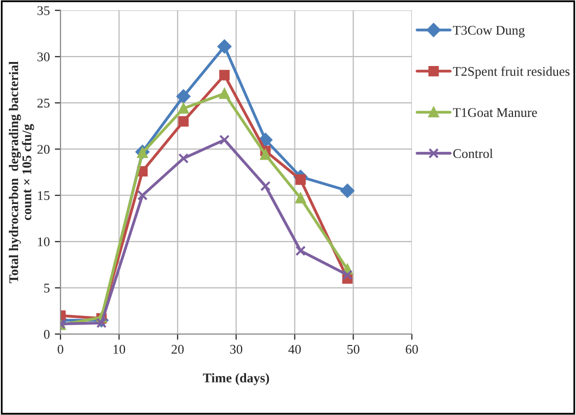 The height and width of the screenshot is (415, 576). What do you see at coordinates (494, 112) in the screenshot?
I see `legend-label: T1Goat Manure` at bounding box center [494, 112].